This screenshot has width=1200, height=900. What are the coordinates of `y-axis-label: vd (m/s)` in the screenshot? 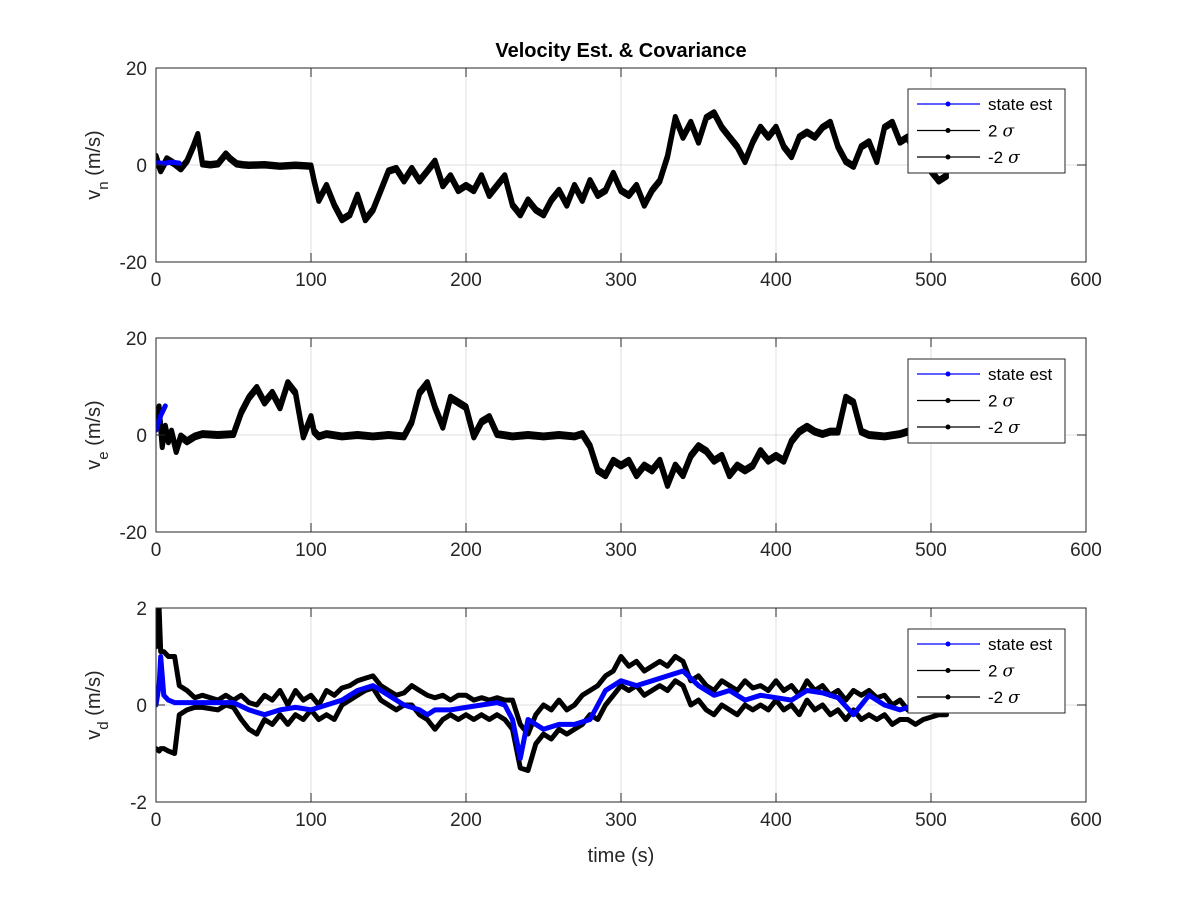 It's located at (97, 704).